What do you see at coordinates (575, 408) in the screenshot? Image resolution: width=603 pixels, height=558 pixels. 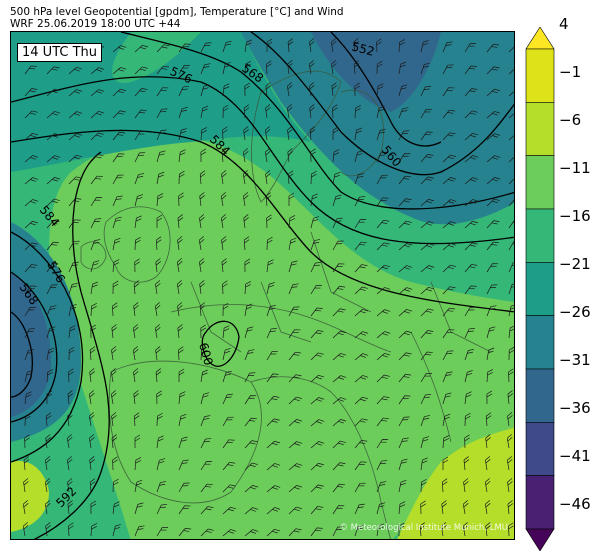 I see `colorbar-tick-label: −36` at bounding box center [575, 408].